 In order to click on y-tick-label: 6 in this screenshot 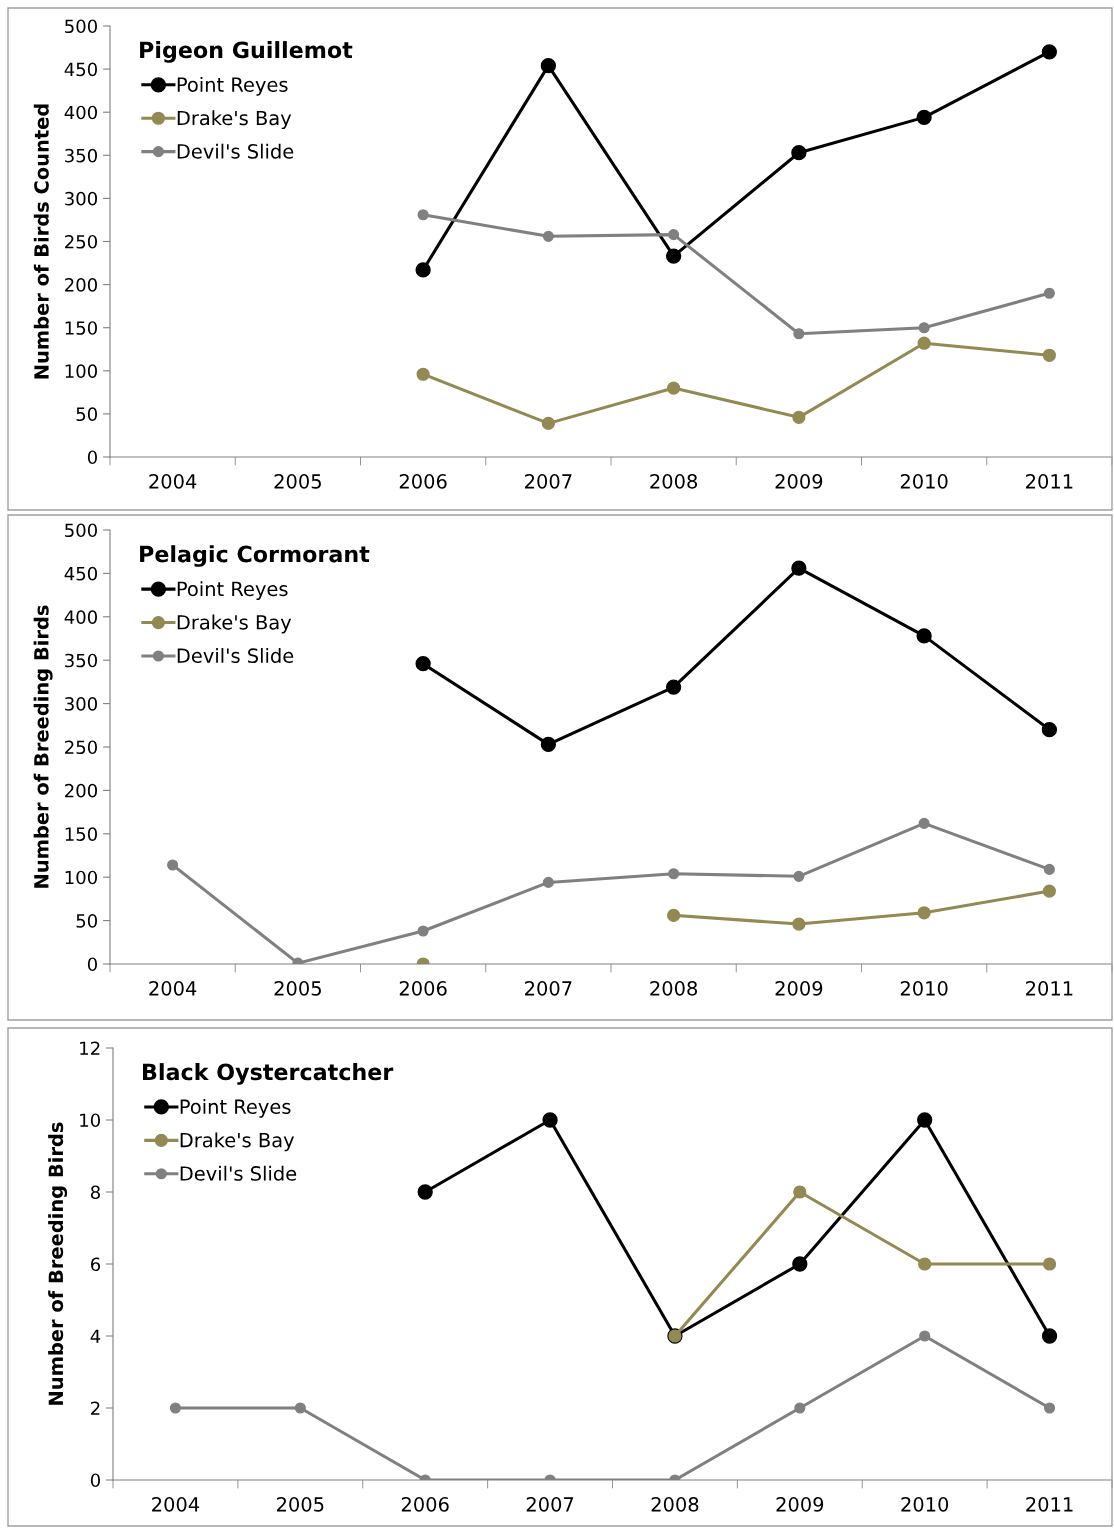, I will do `click(95, 1264)`.